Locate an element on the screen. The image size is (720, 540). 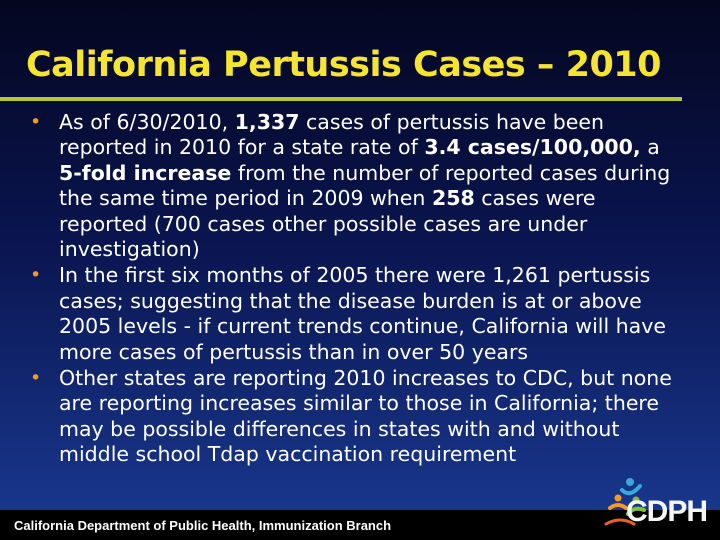
slide-title: California Pertussis Cases – 2010 is located at coordinates (366, 65).